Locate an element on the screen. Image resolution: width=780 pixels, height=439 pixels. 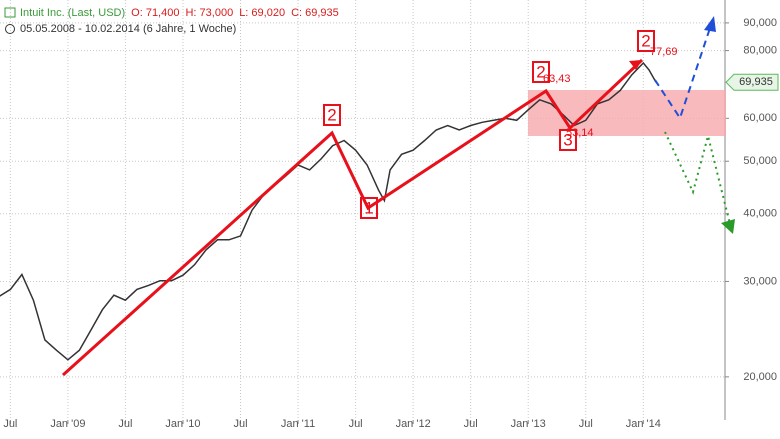
y-tick-label: 50,000 is located at coordinates (760, 161).